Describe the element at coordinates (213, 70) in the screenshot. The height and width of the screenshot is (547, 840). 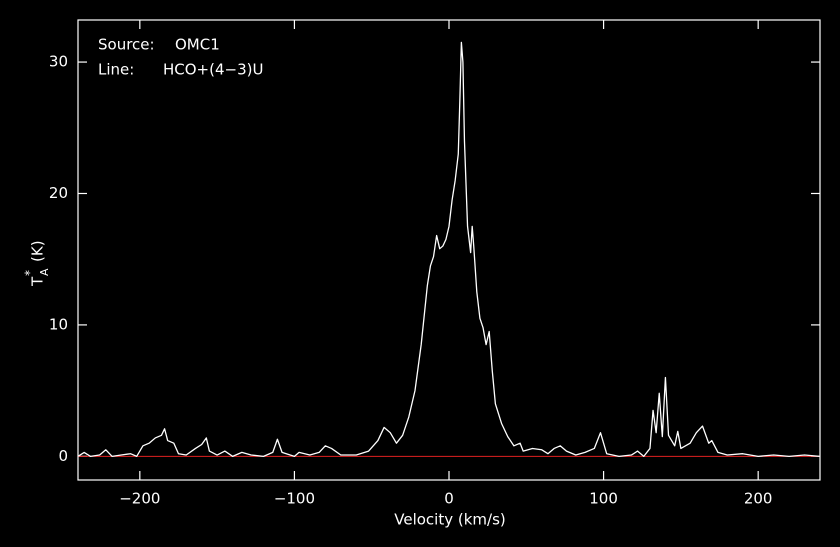
I see `line-value: HCO+(4−3)U` at that location.